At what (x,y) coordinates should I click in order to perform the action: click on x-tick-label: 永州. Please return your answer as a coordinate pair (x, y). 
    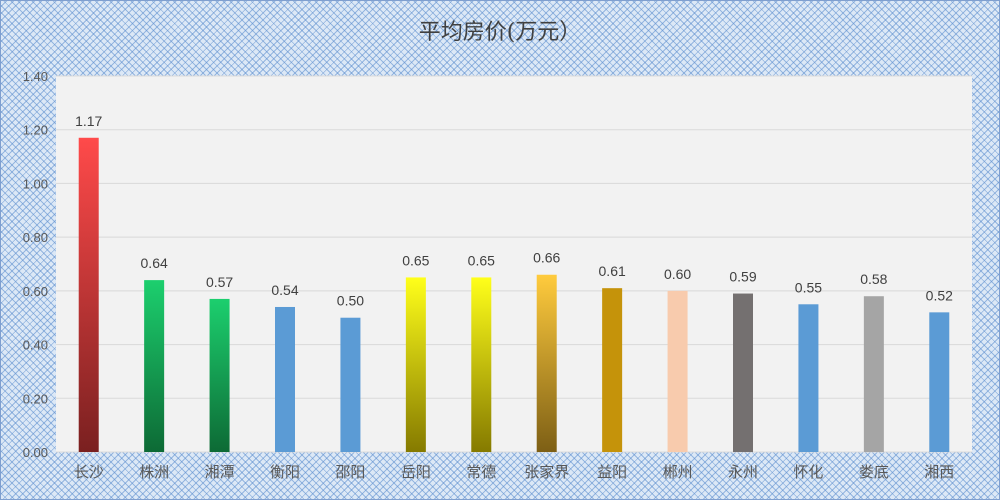
    Looking at the image, I should click on (743, 472).